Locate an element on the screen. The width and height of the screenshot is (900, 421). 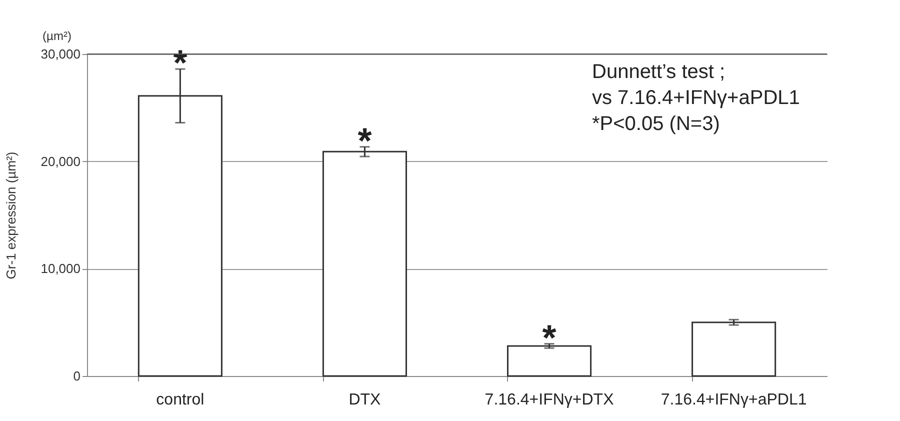
text: (µm²) is located at coordinates (57, 36).